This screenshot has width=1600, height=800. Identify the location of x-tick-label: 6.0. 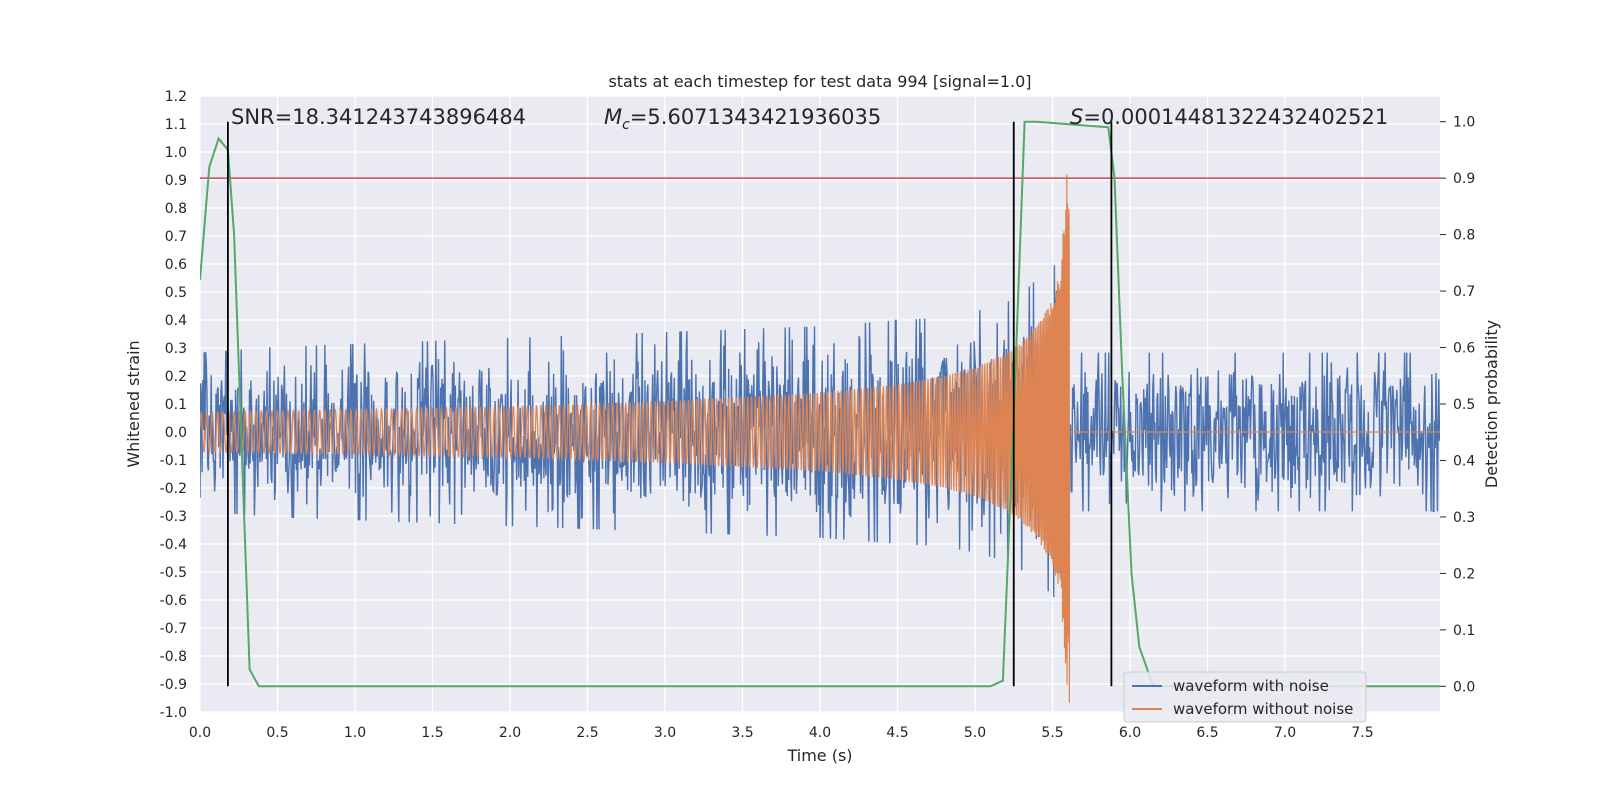
(1130, 733).